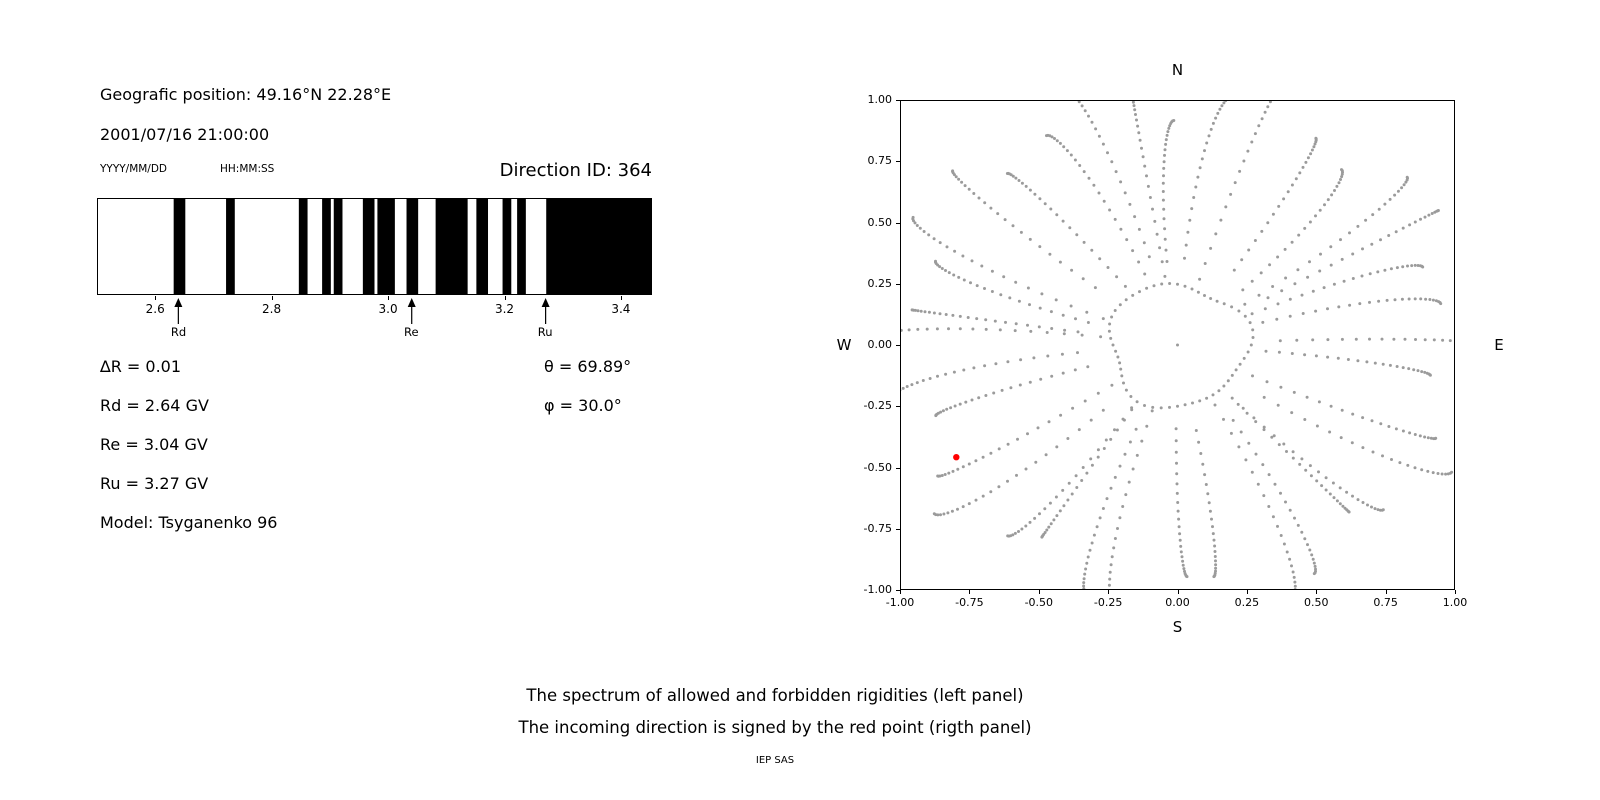 The height and width of the screenshot is (800, 1600). I want to click on rigidity-markers: Rd Re Ru, so click(374, 322).